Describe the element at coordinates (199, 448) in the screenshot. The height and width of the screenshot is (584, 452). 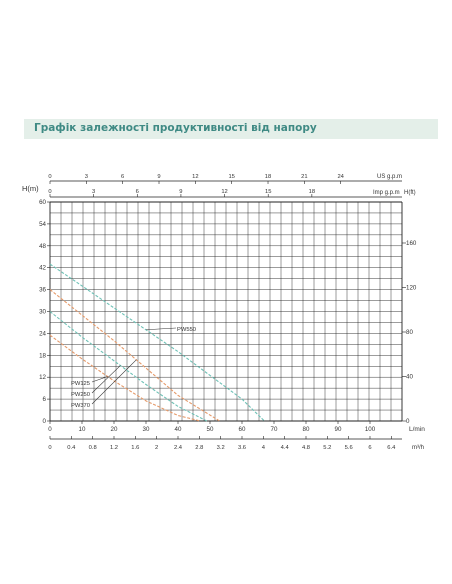
I see `m3h-axis-tick-label: 2.8` at that location.